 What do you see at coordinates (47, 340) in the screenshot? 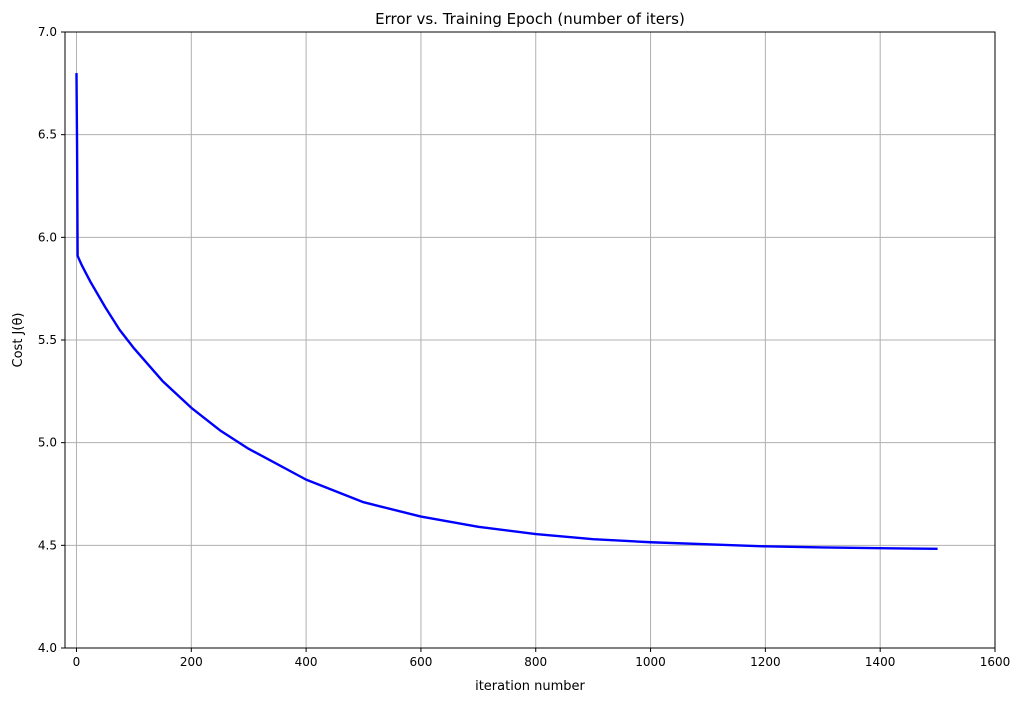
I see `y-tick-label: 5.5` at bounding box center [47, 340].